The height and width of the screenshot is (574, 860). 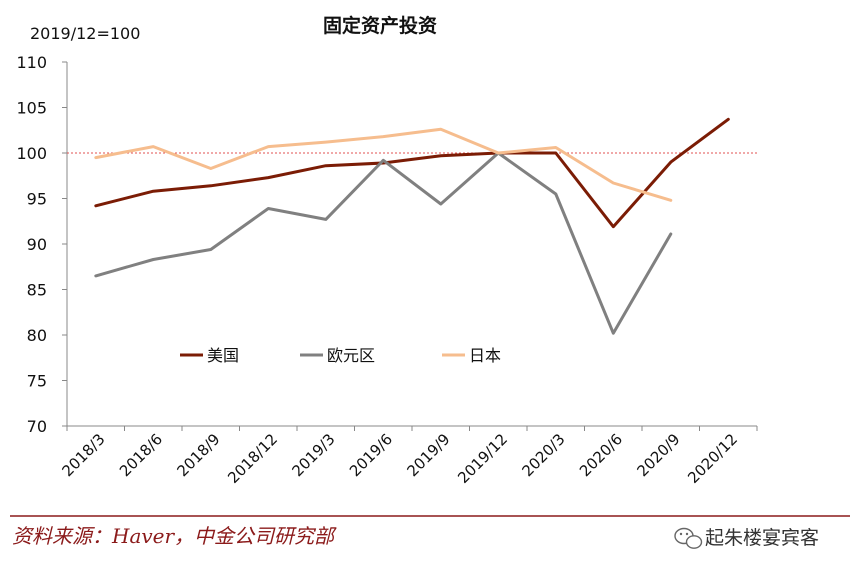 What do you see at coordinates (141, 455) in the screenshot?
I see `x-tick-label: 2018/6` at bounding box center [141, 455].